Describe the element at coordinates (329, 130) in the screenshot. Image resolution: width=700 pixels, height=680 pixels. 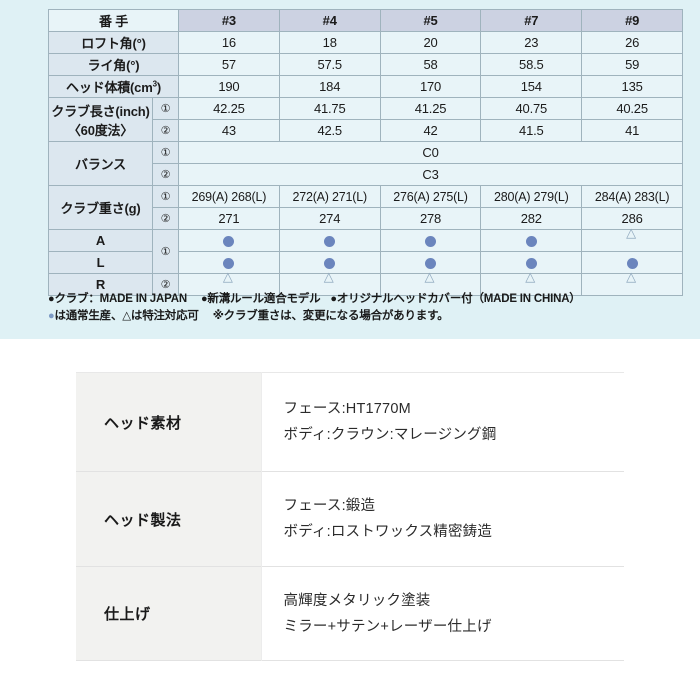
I see `club-length-2-4: 42.5` at that location.